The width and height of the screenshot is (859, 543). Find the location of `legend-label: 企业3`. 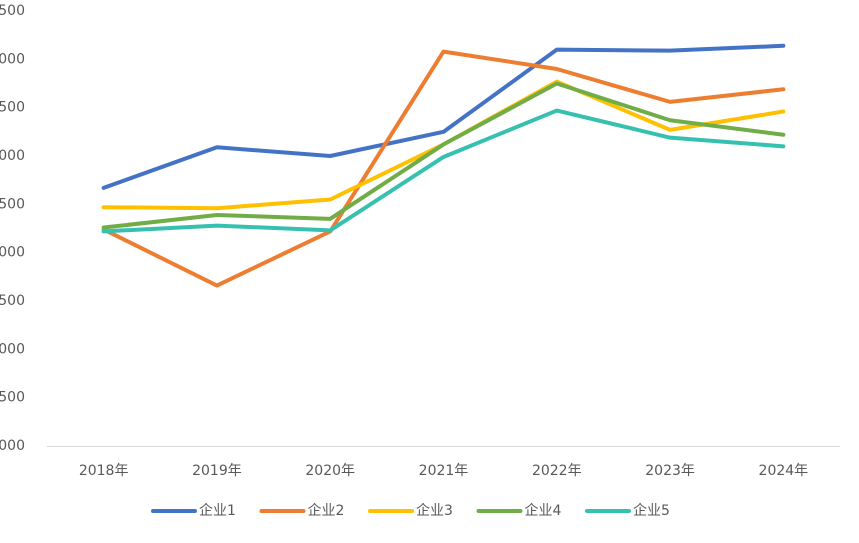

legend-label: 企业3 is located at coordinates (434, 510).